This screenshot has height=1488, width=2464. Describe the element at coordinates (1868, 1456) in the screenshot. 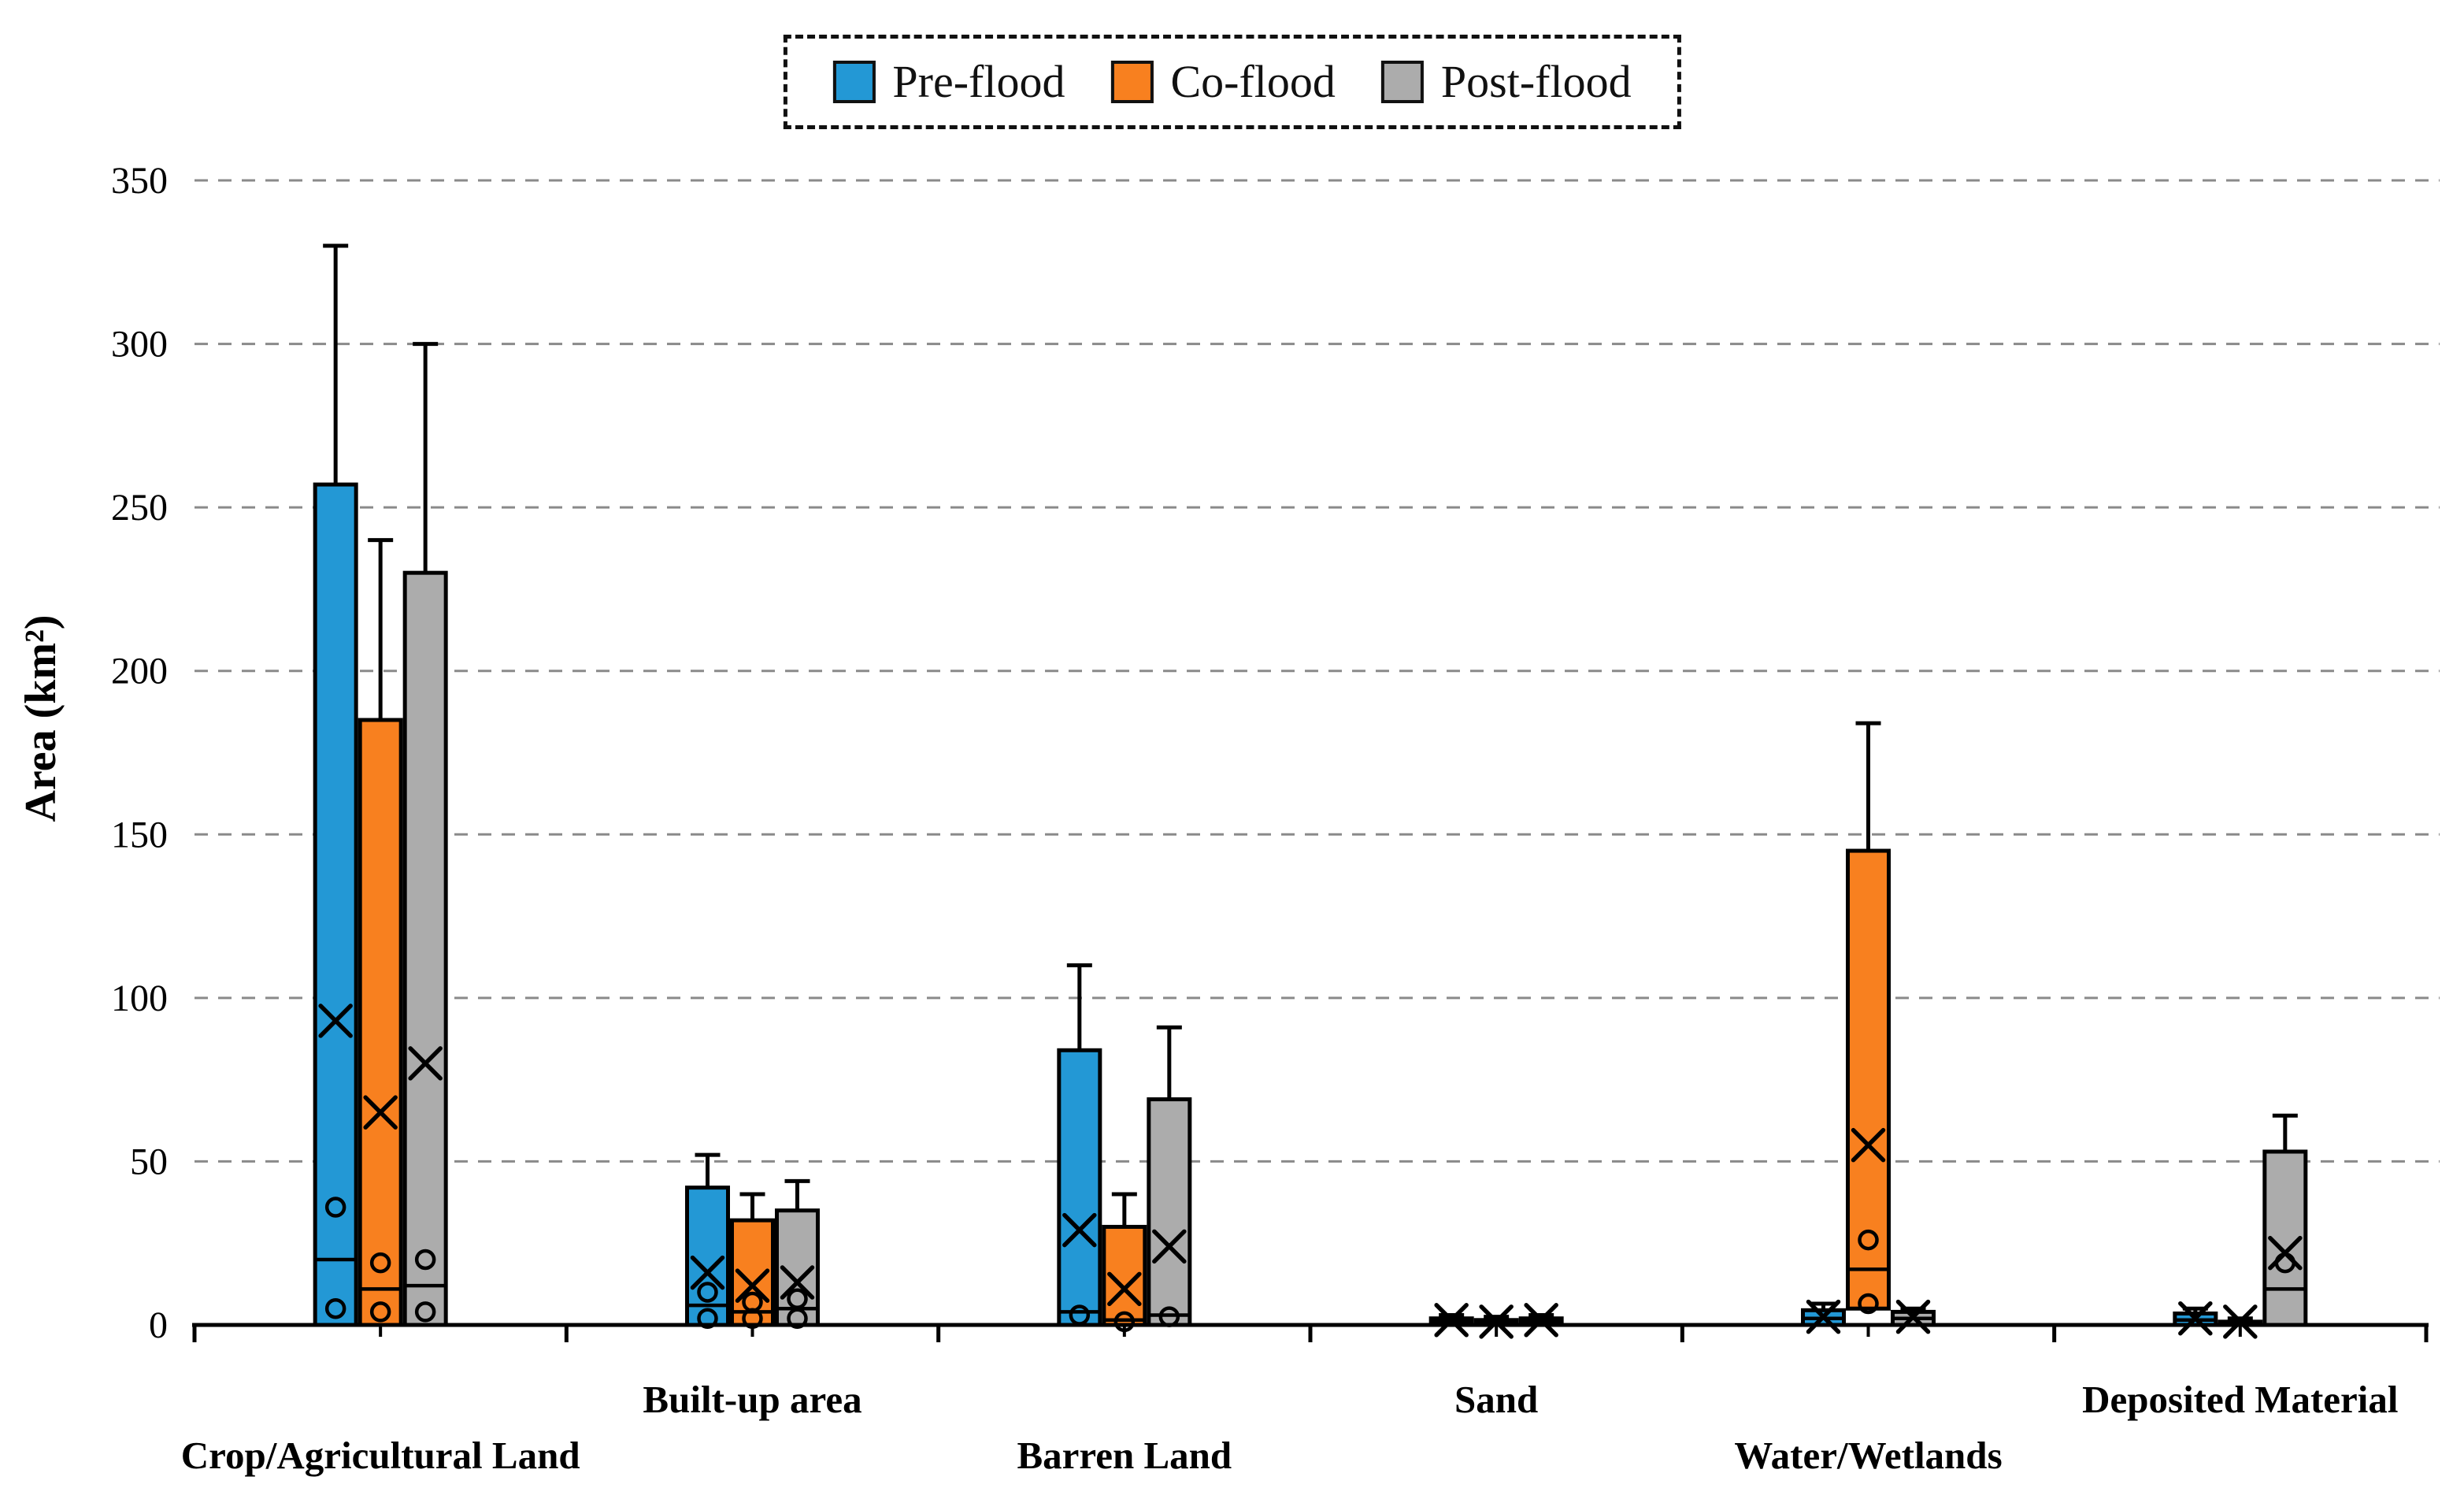

I see `category-label-water-wetlands: Water/Wetlands` at that location.